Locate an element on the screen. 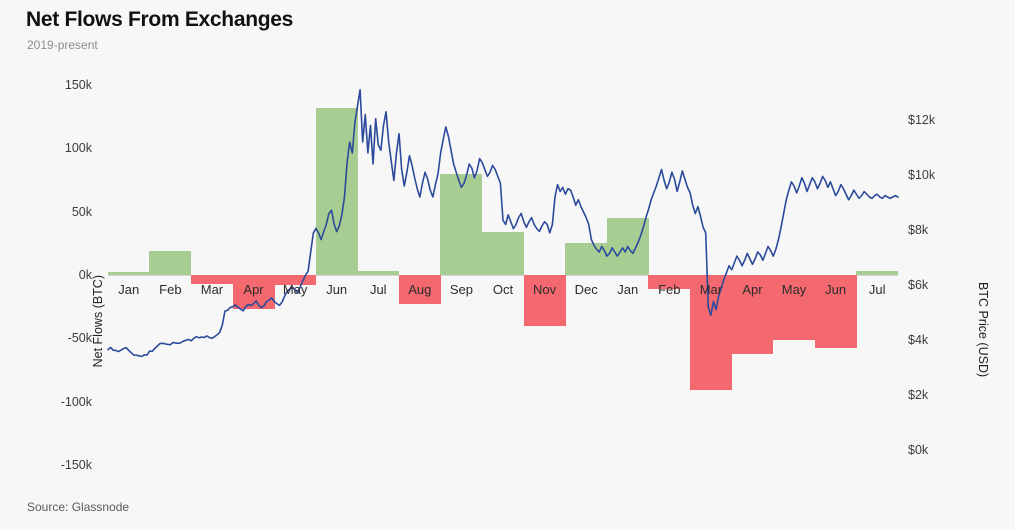 This screenshot has width=1015, height=530. x-tick-10: Nov is located at coordinates (545, 289).